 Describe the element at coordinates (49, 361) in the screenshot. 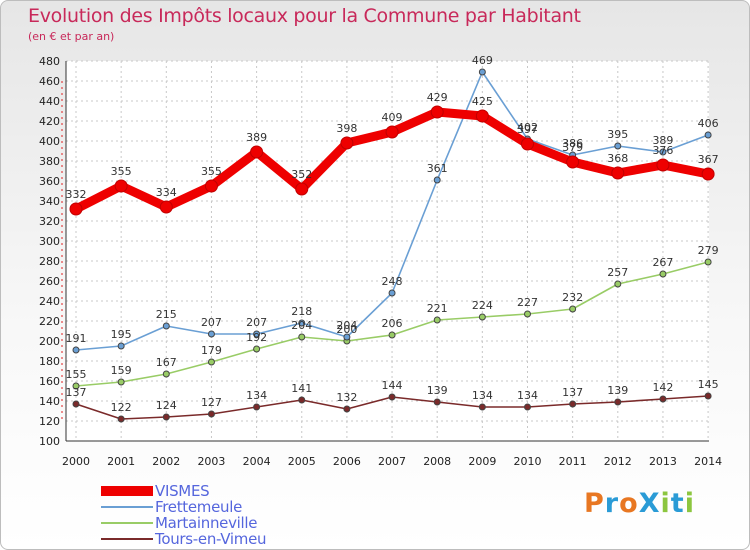

I see `y-tick-label: 180` at that location.